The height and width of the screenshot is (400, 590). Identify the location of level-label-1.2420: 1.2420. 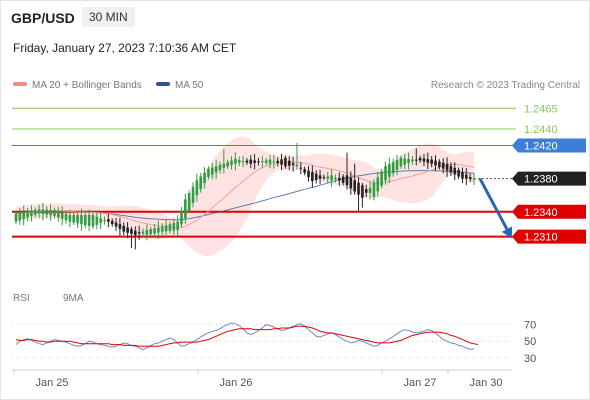
(541, 147).